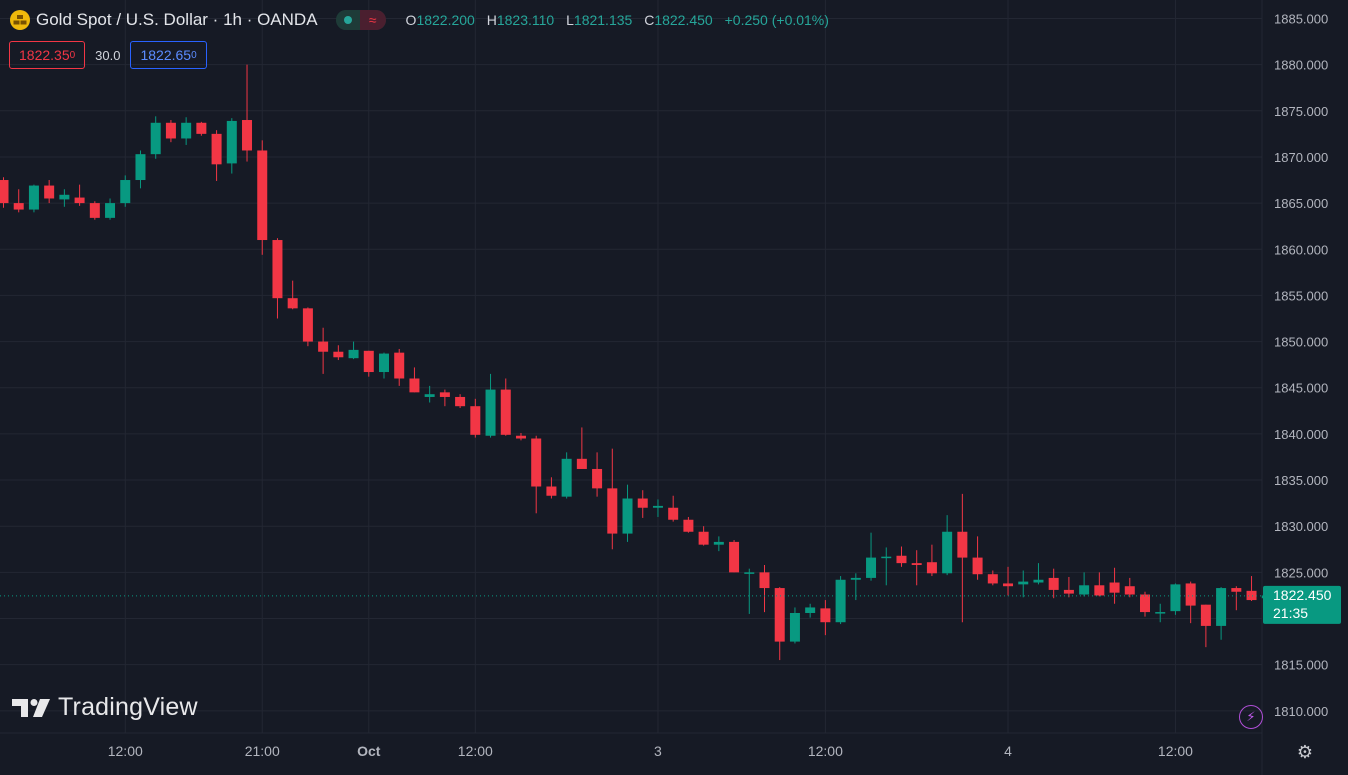  I want to click on price-tick-label: 1815.000, so click(1301, 665).